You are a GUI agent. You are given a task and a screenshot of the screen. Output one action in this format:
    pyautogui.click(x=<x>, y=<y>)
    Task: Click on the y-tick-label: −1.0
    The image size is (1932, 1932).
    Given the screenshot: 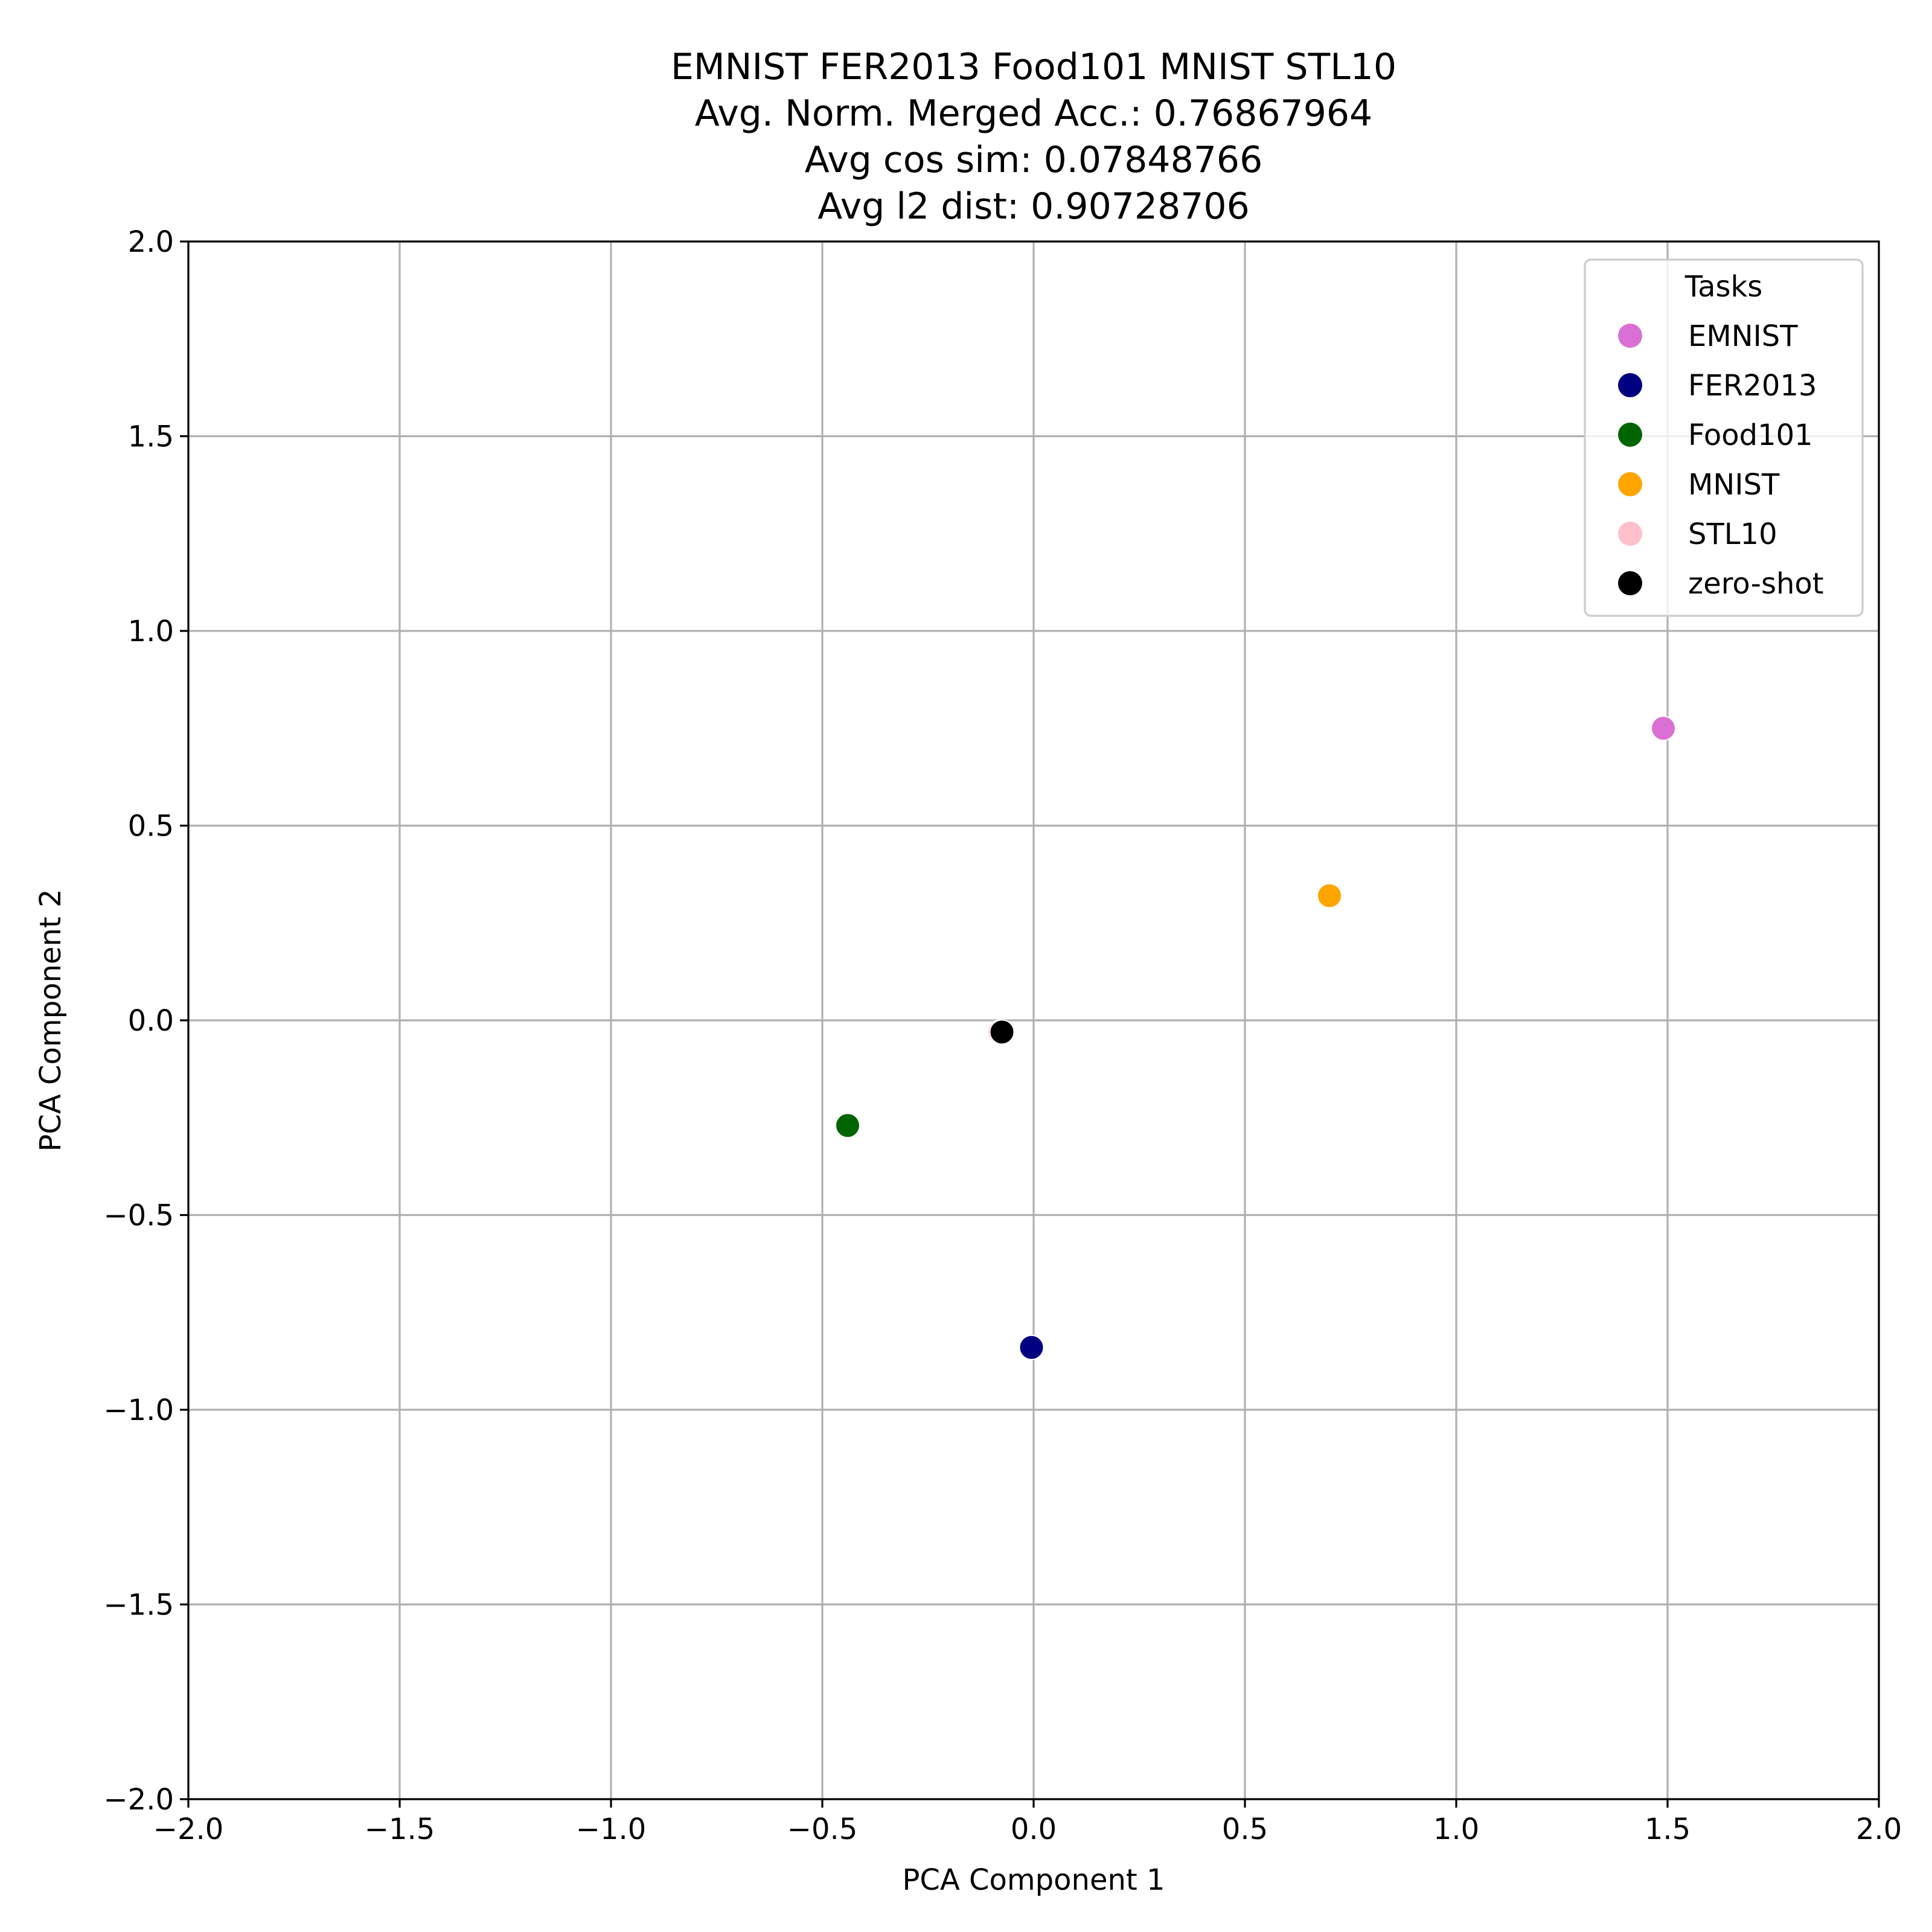 What is the action you would take?
    pyautogui.click(x=138, y=1410)
    